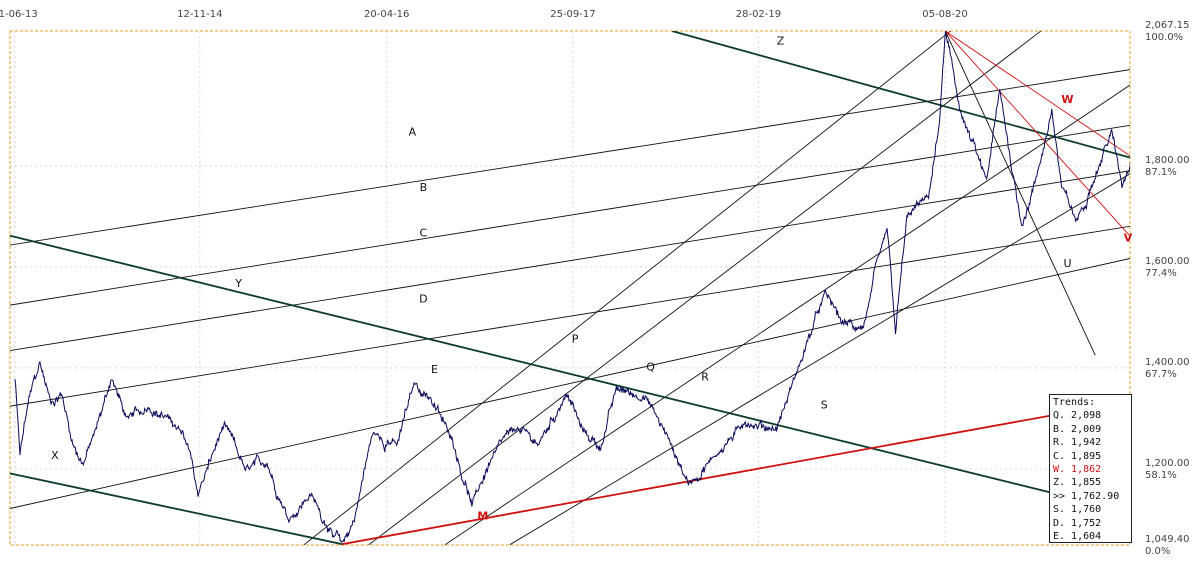 The image size is (1200, 574). What do you see at coordinates (424, 187) in the screenshot?
I see `trend-label-b: B` at bounding box center [424, 187].